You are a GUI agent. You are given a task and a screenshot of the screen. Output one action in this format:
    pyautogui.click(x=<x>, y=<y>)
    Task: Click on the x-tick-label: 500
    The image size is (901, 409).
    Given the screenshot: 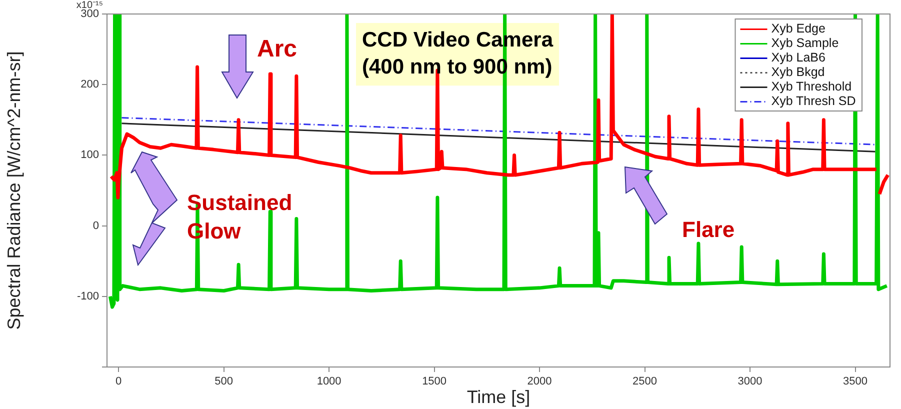 What is the action you would take?
    pyautogui.click(x=223, y=382)
    